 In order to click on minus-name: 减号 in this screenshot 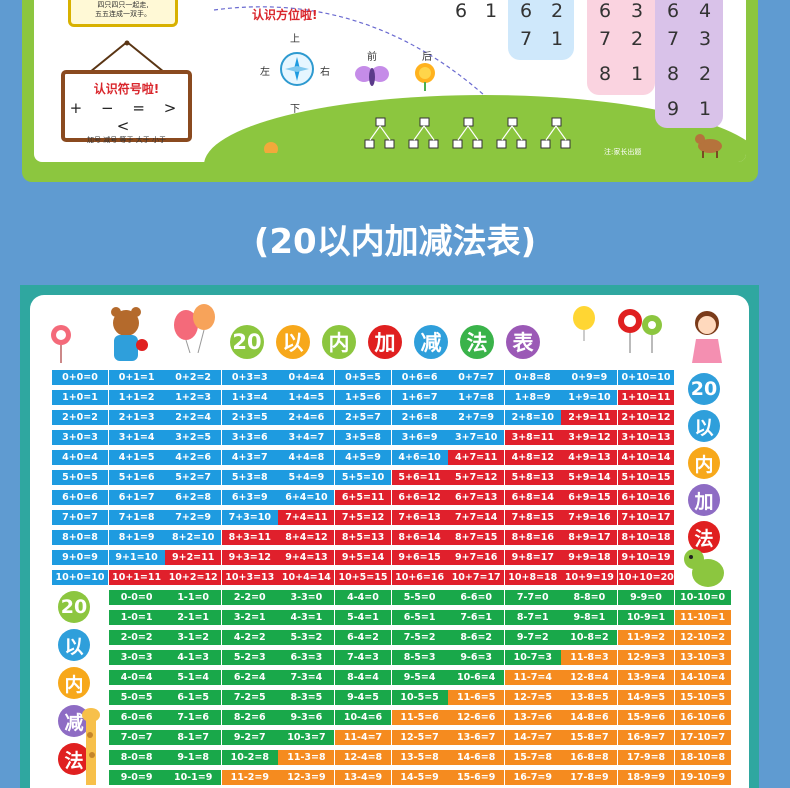, I will do `click(110, 140)`.